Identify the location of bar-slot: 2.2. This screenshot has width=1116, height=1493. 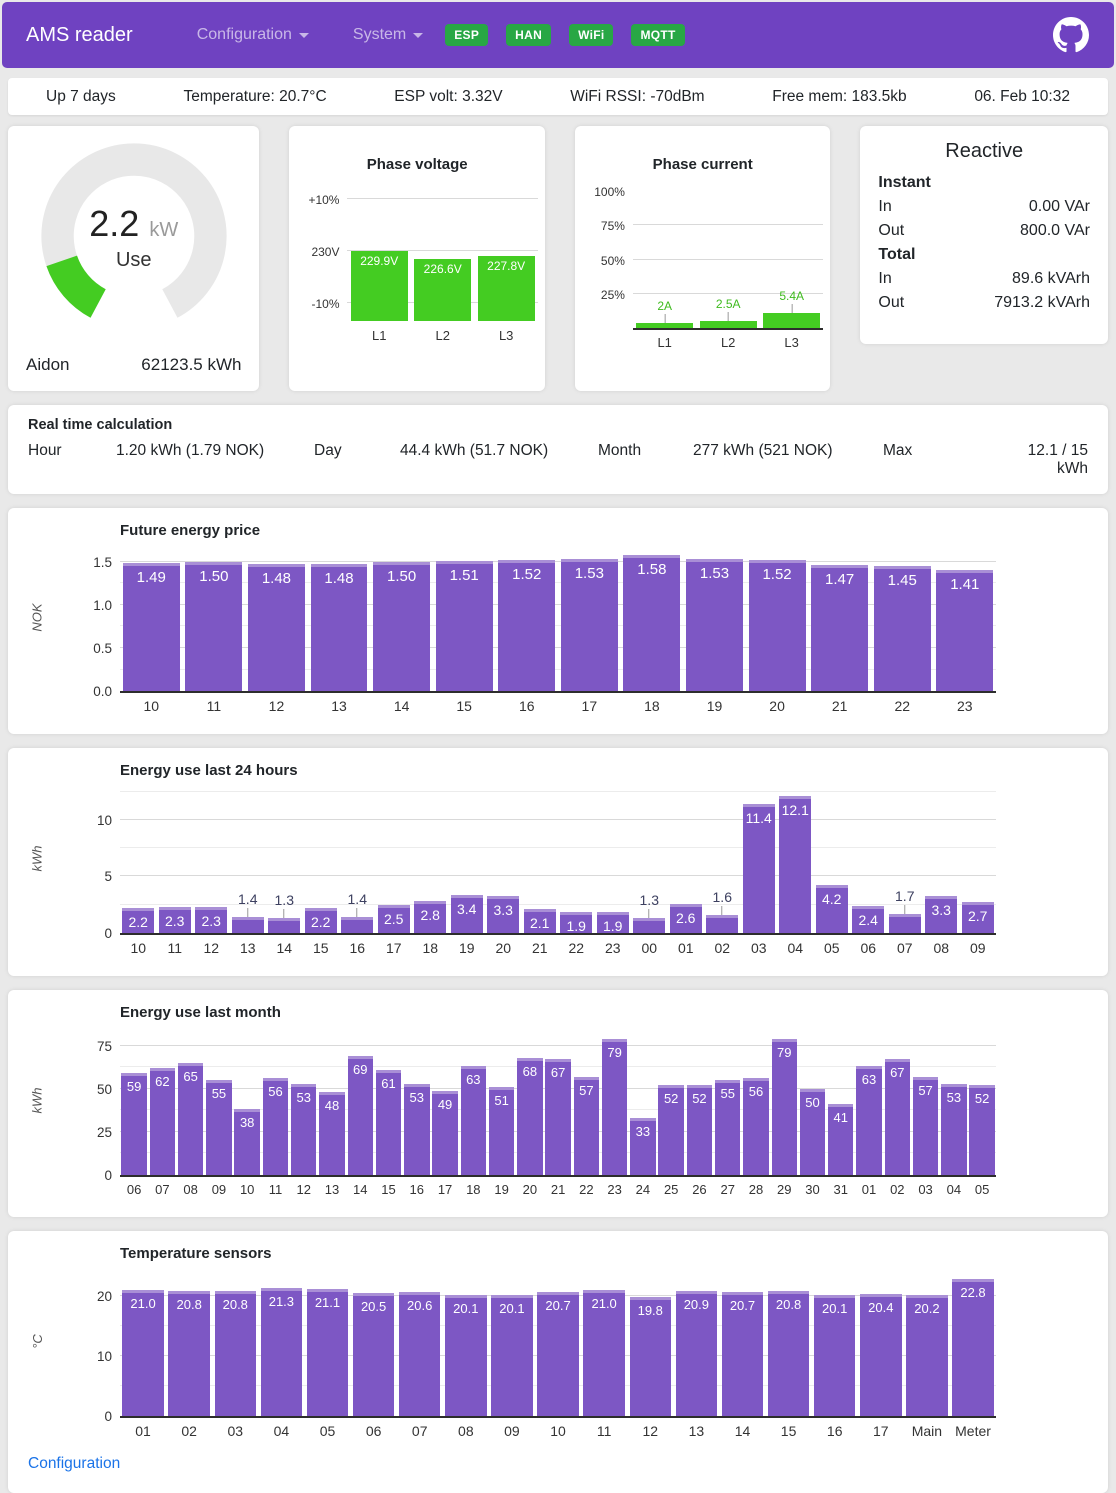
(138, 858).